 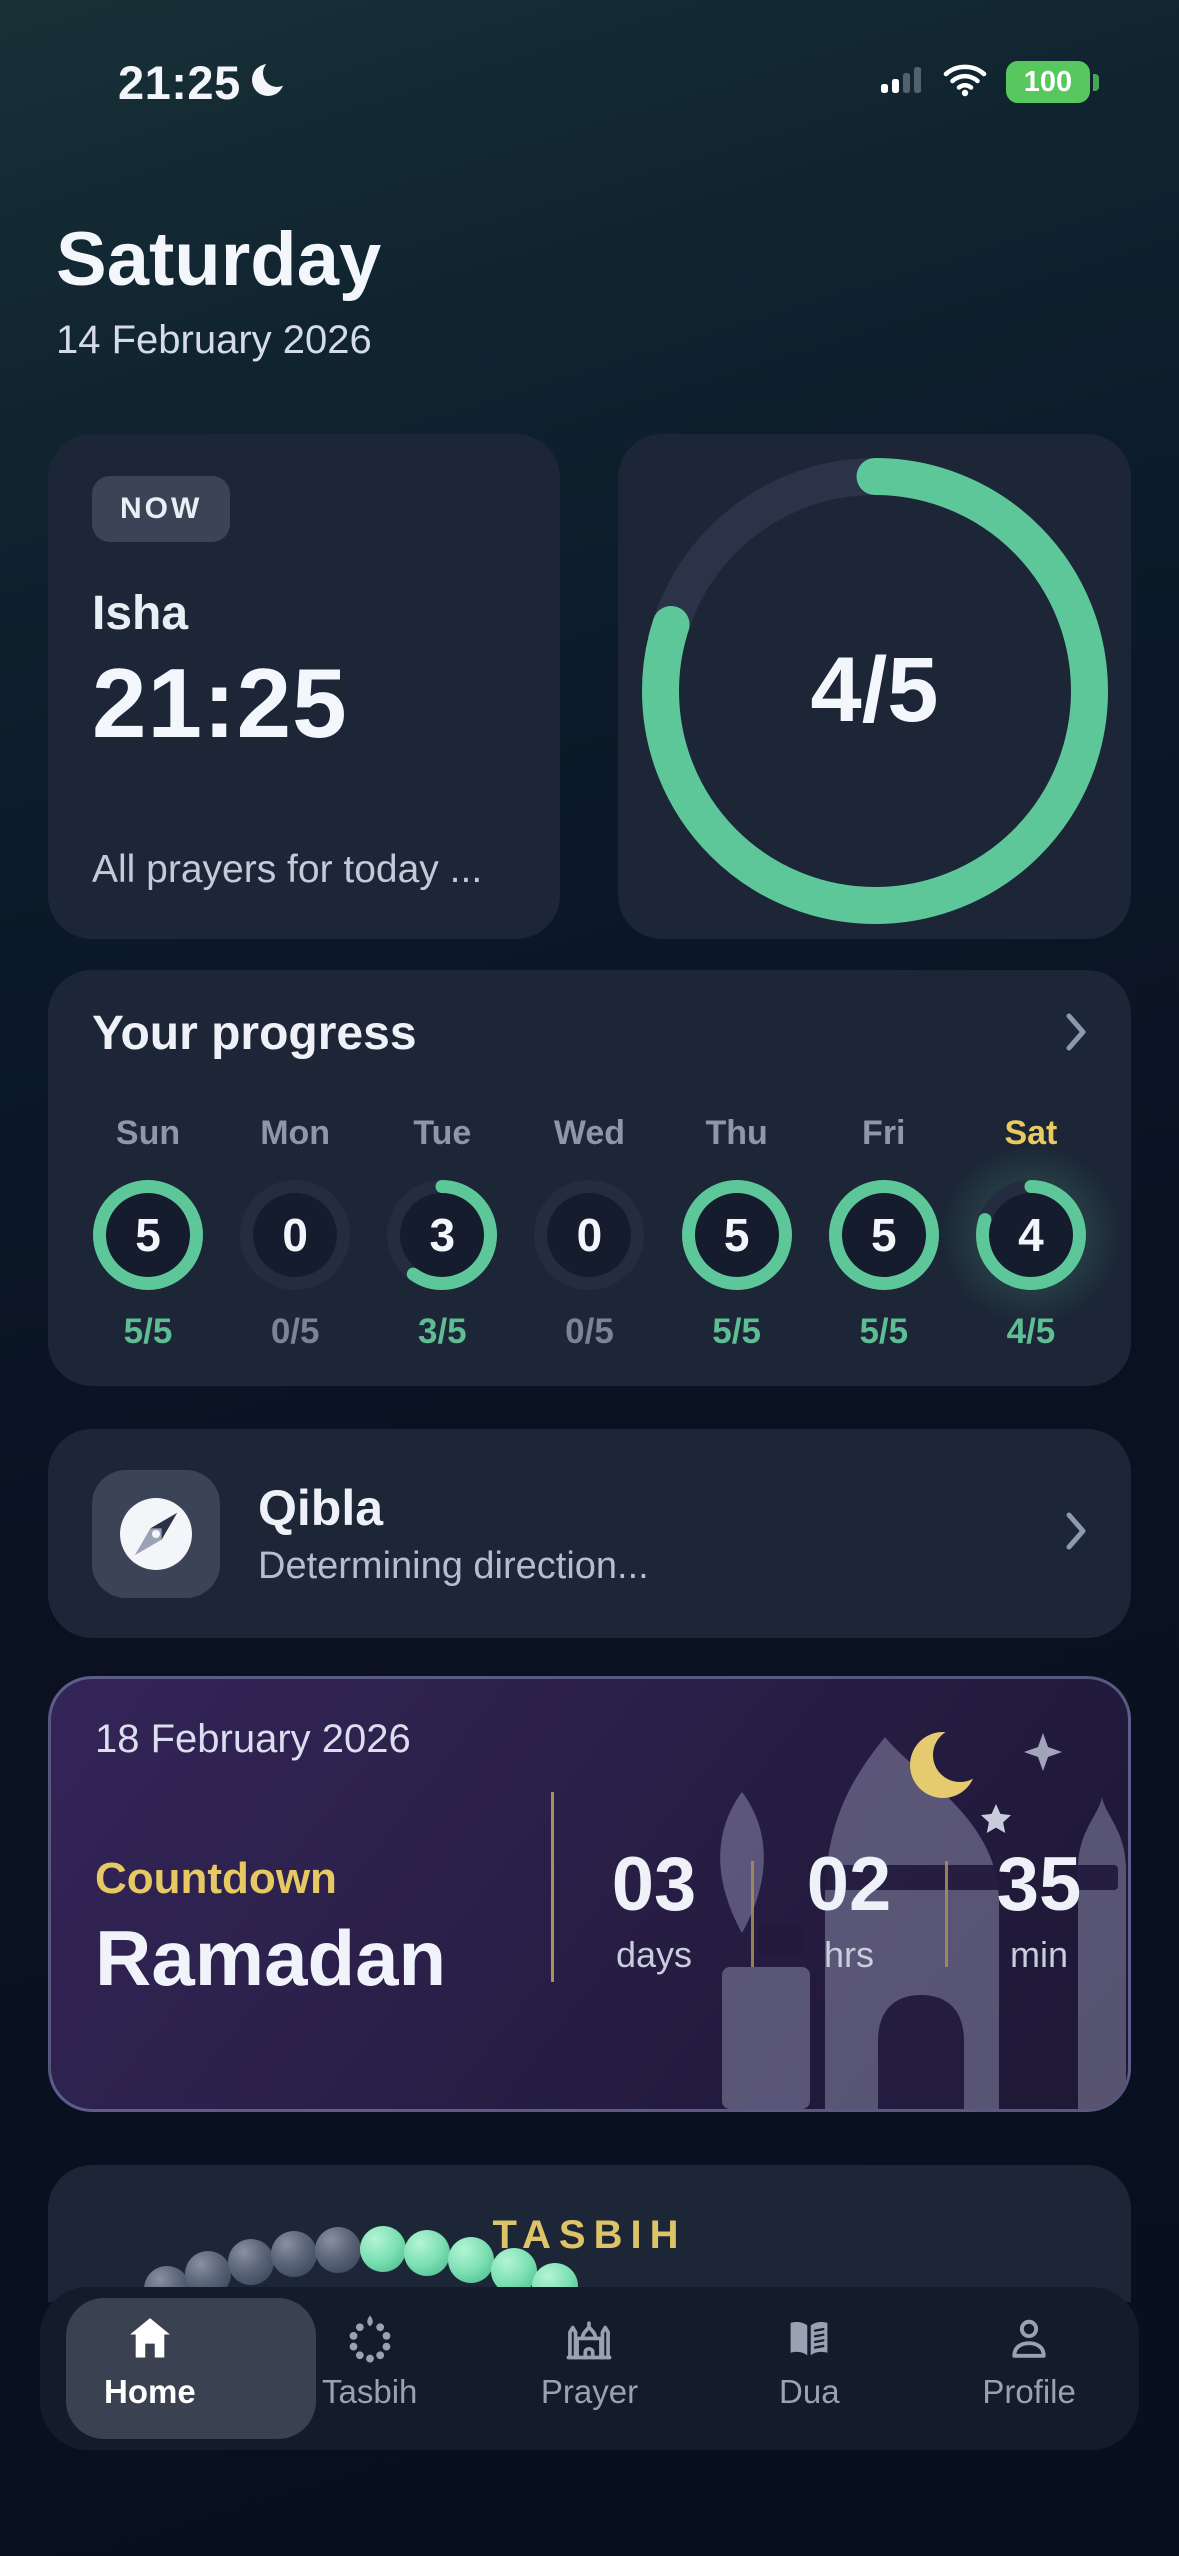 I want to click on prayer-progress-ring: 4/5, so click(x=874, y=690).